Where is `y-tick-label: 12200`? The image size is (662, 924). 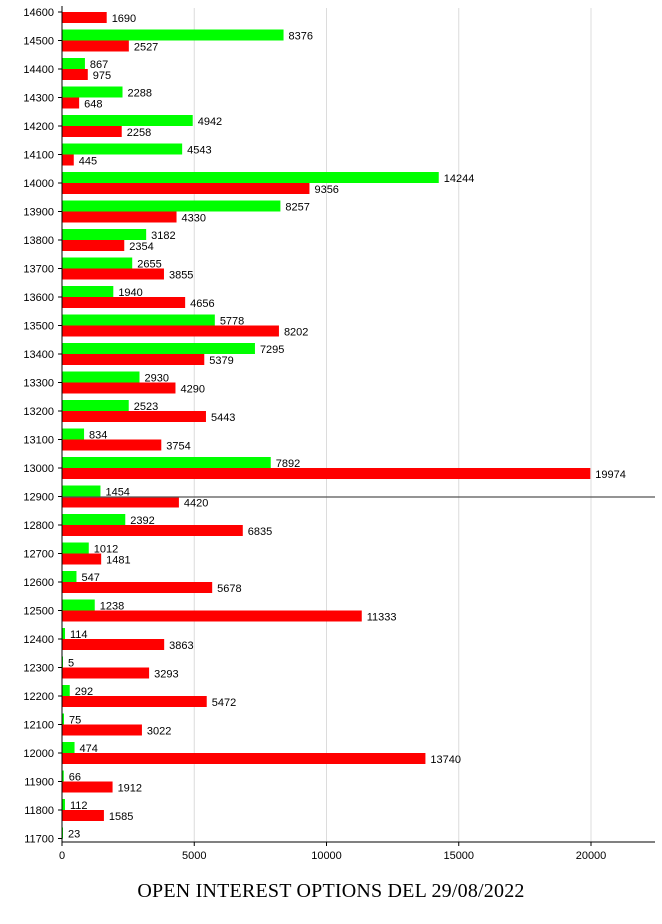 y-tick-label: 12200 is located at coordinates (38, 697).